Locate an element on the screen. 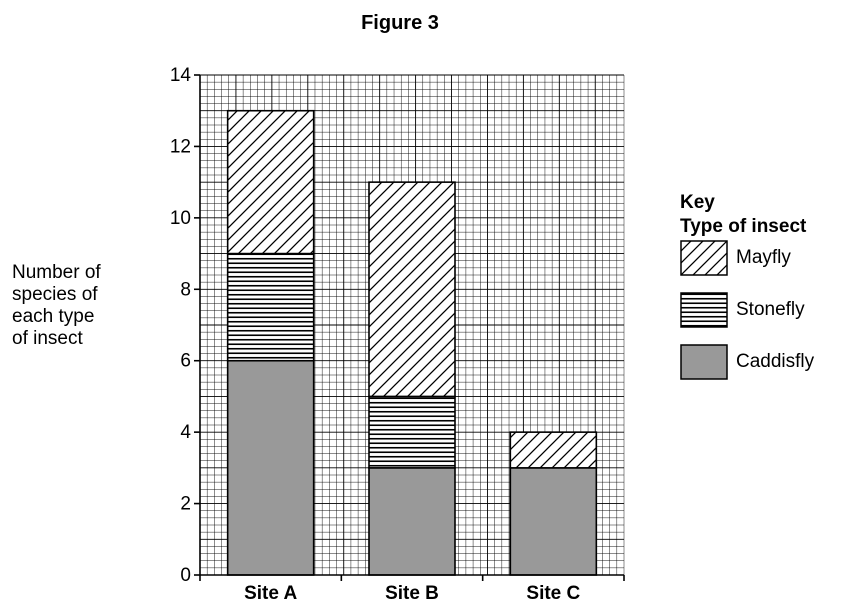 The height and width of the screenshot is (610, 867). legend-title-line: Key is located at coordinates (697, 202).